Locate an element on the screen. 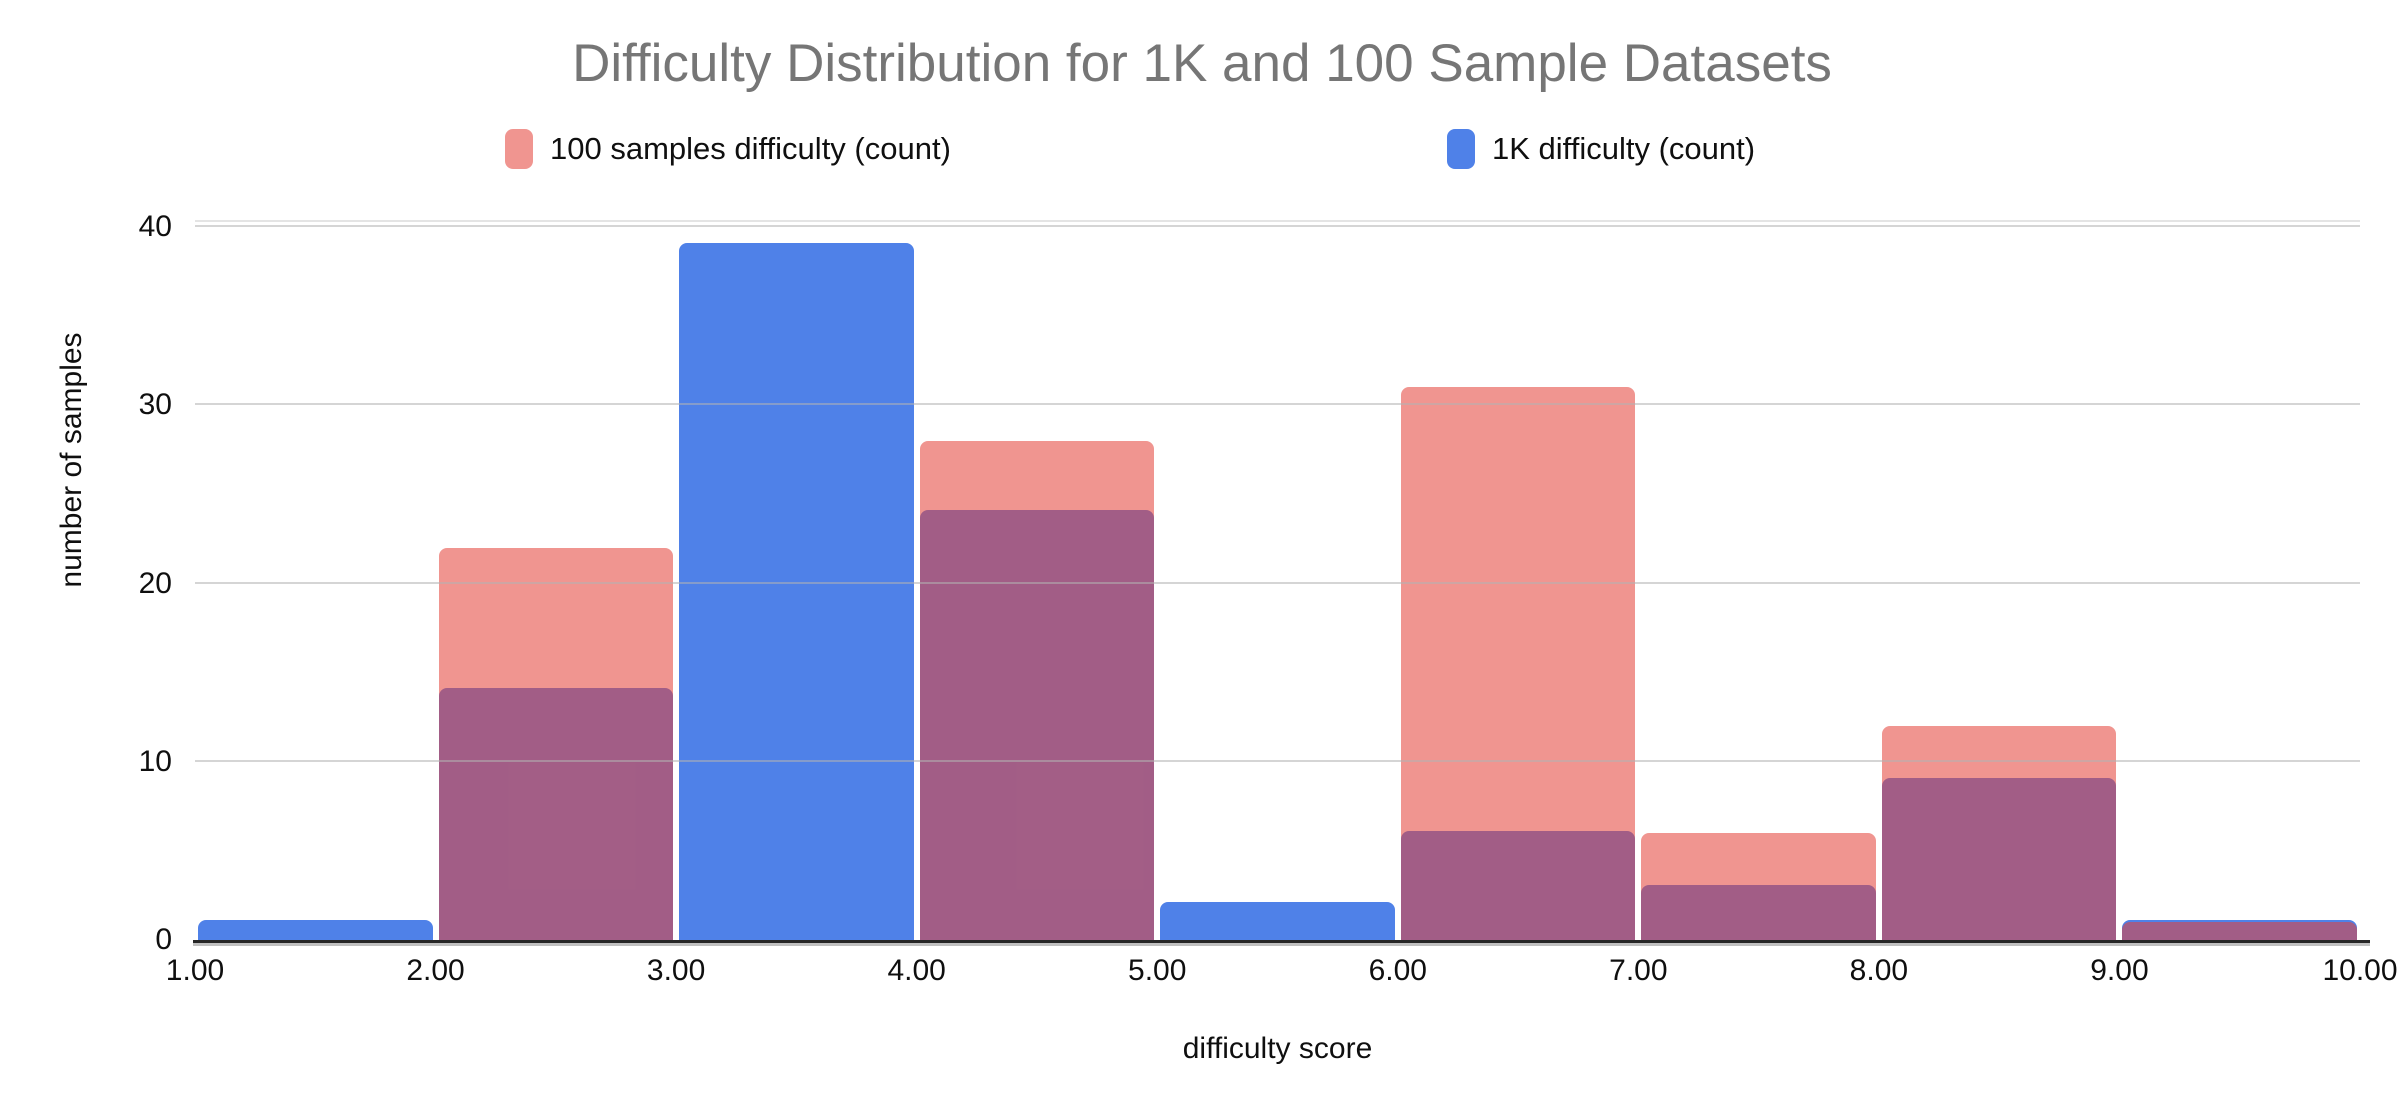  y-tick-label-10: 10 is located at coordinates (155, 761).